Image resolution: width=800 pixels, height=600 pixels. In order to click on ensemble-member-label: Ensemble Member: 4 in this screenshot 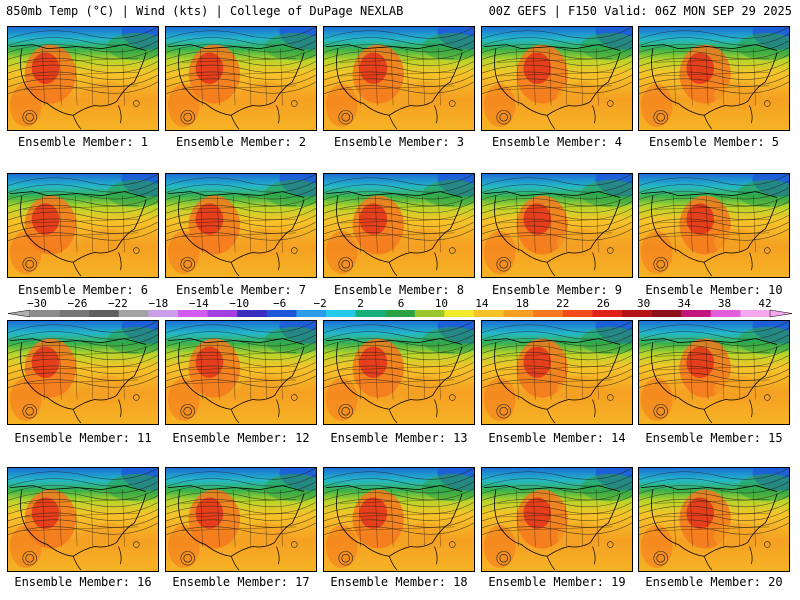, I will do `click(557, 142)`.